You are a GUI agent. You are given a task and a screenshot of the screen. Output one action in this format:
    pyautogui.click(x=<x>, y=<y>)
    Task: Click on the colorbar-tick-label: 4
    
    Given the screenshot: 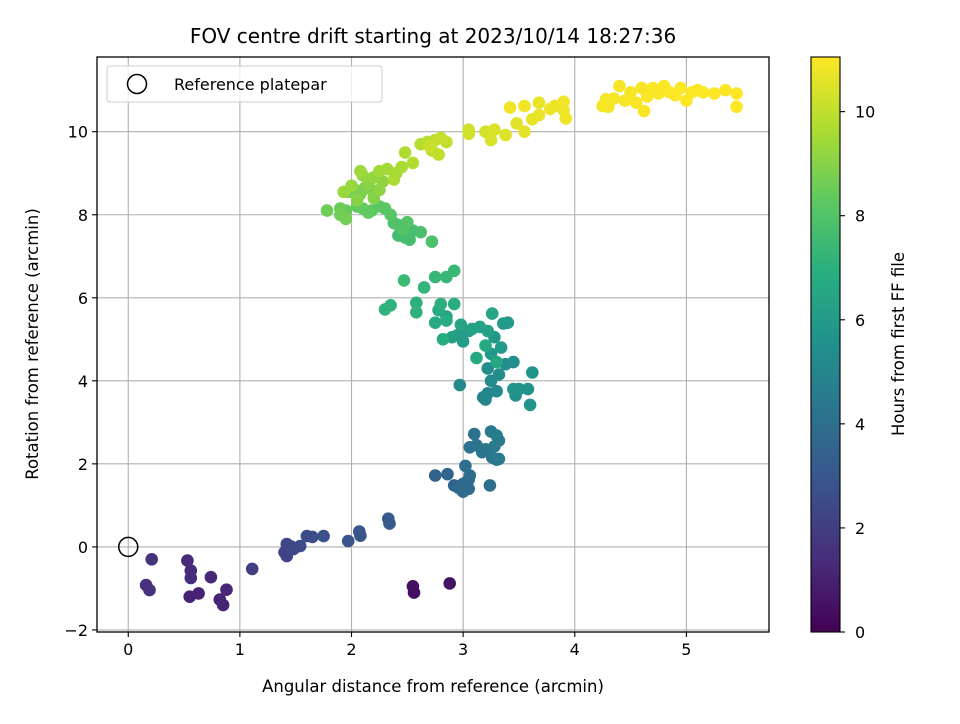 What is the action you would take?
    pyautogui.click(x=860, y=424)
    